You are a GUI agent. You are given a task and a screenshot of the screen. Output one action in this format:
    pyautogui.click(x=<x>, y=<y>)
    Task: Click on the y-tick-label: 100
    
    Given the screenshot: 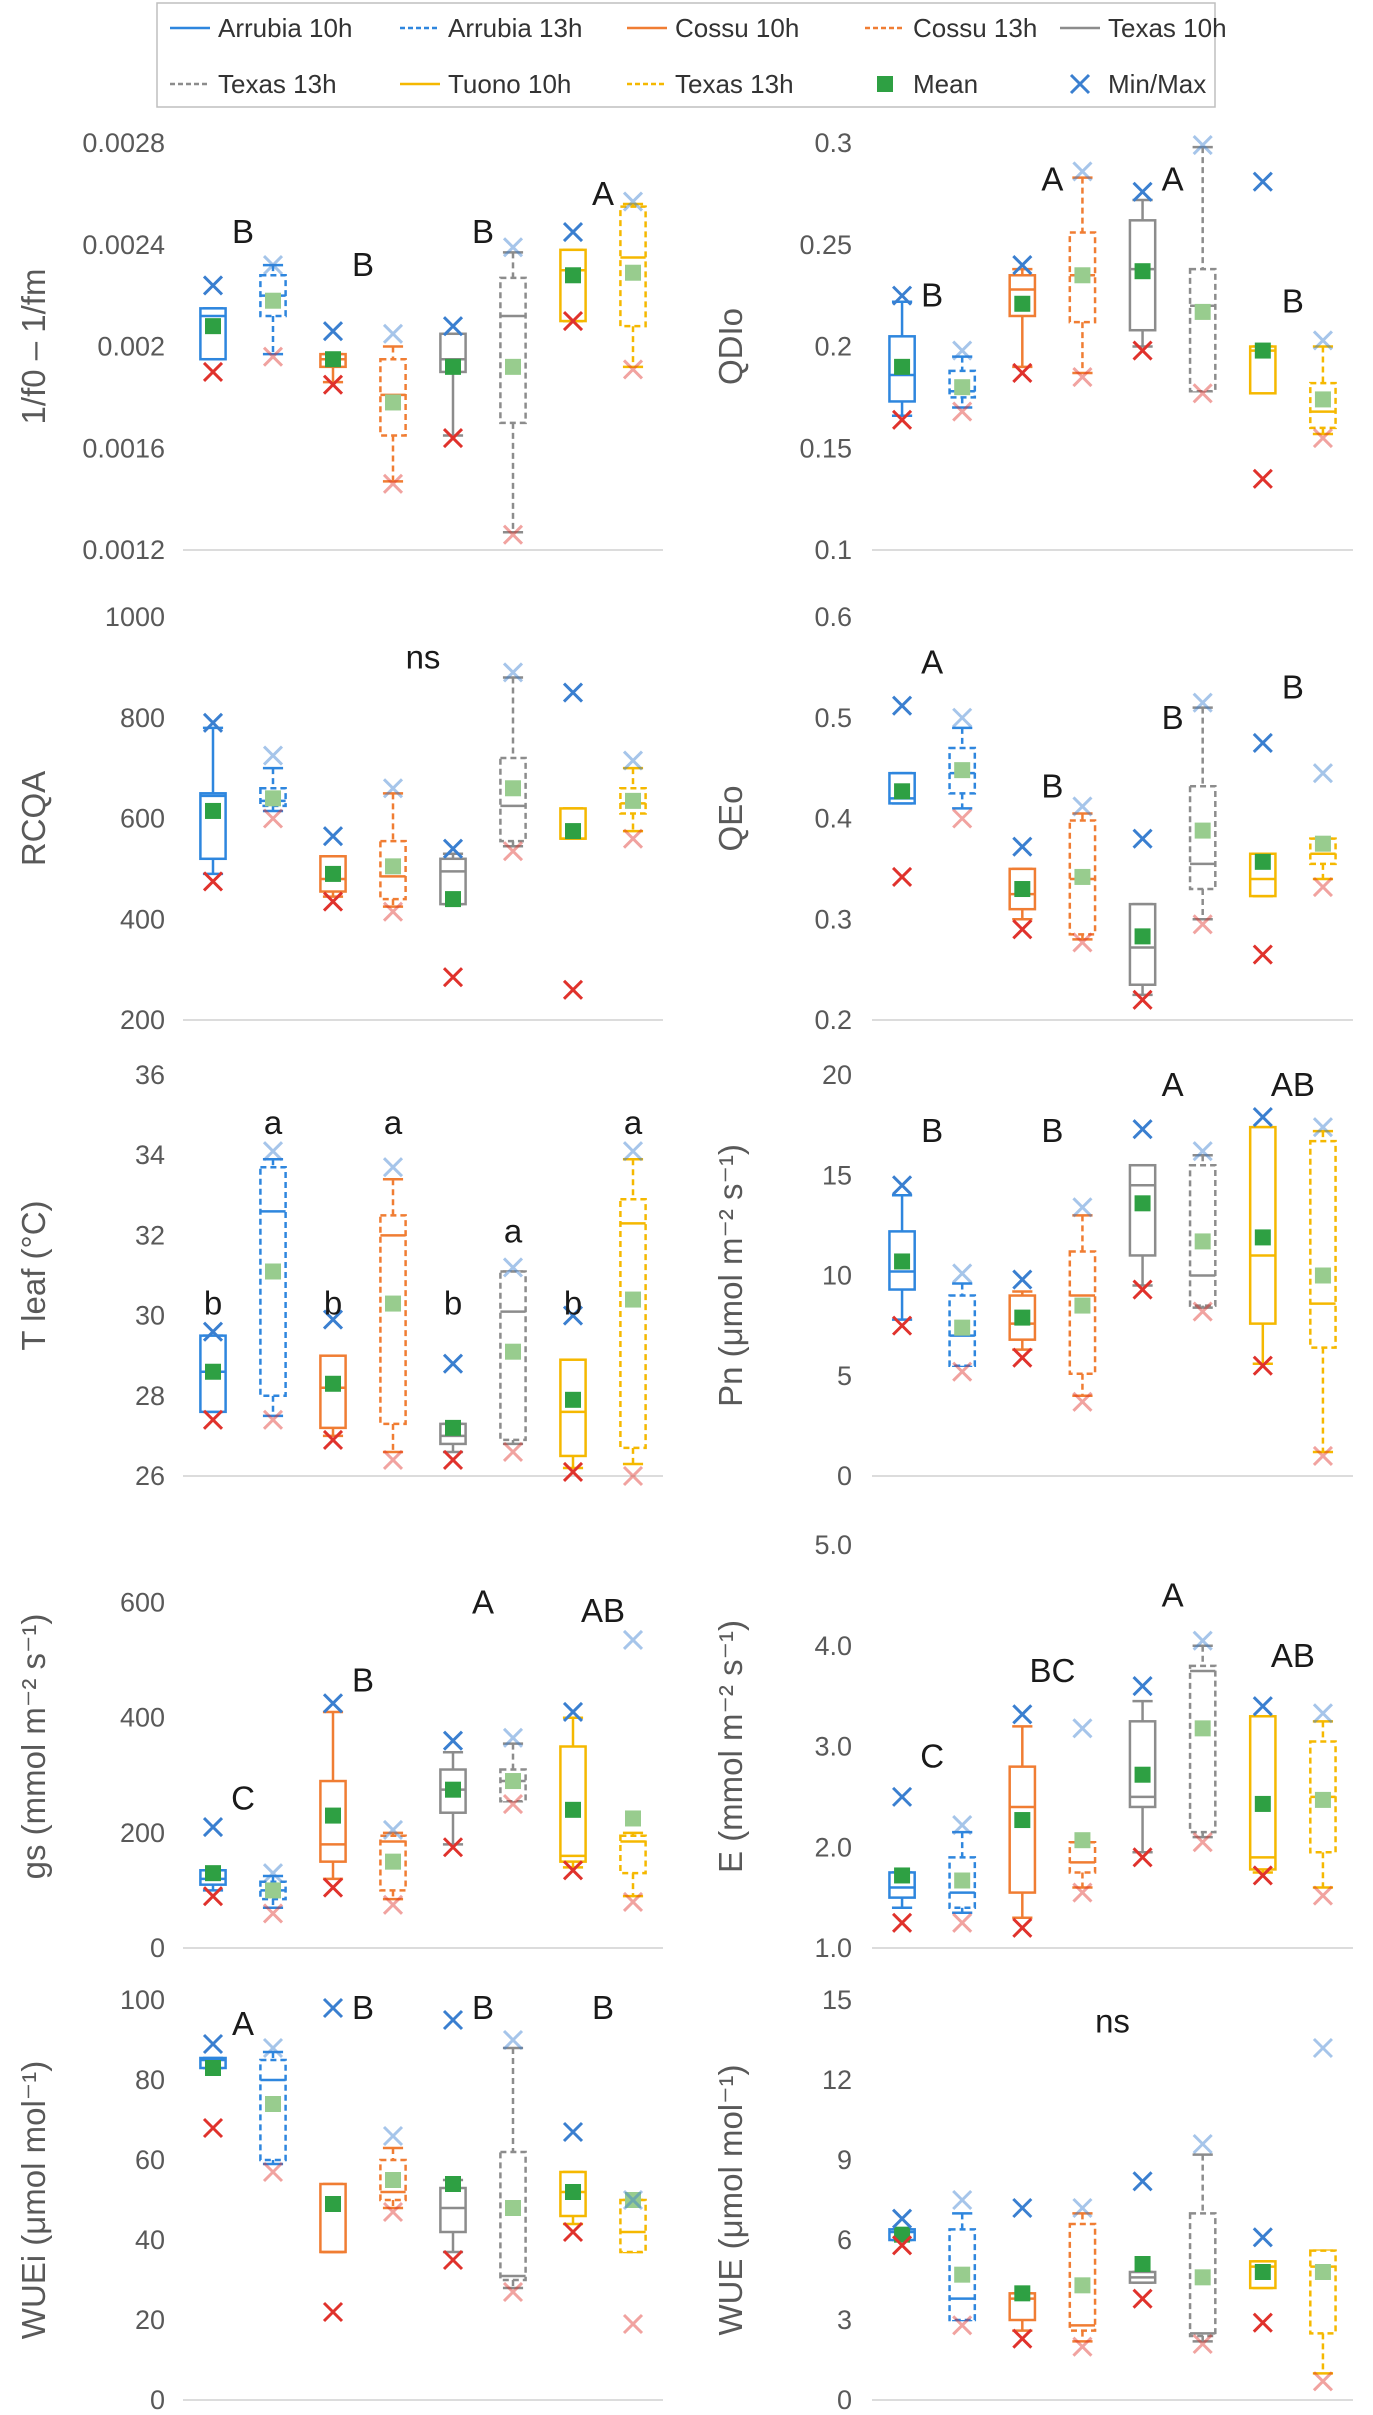 What is the action you would take?
    pyautogui.click(x=142, y=2000)
    